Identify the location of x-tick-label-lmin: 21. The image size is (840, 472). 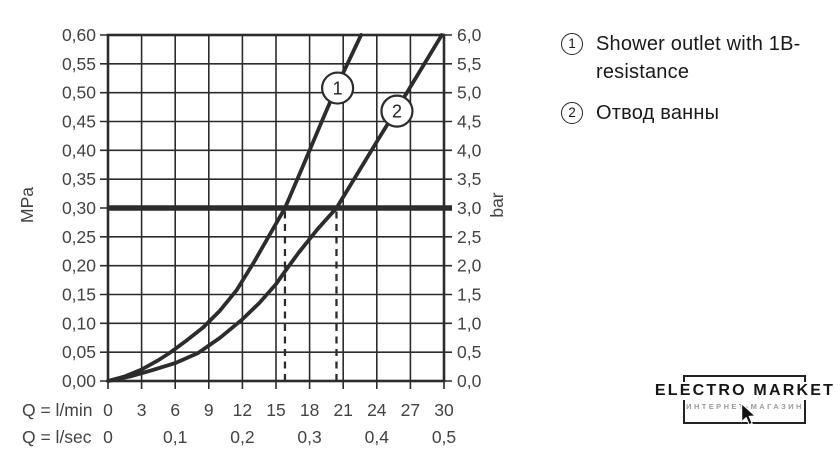
(342, 410).